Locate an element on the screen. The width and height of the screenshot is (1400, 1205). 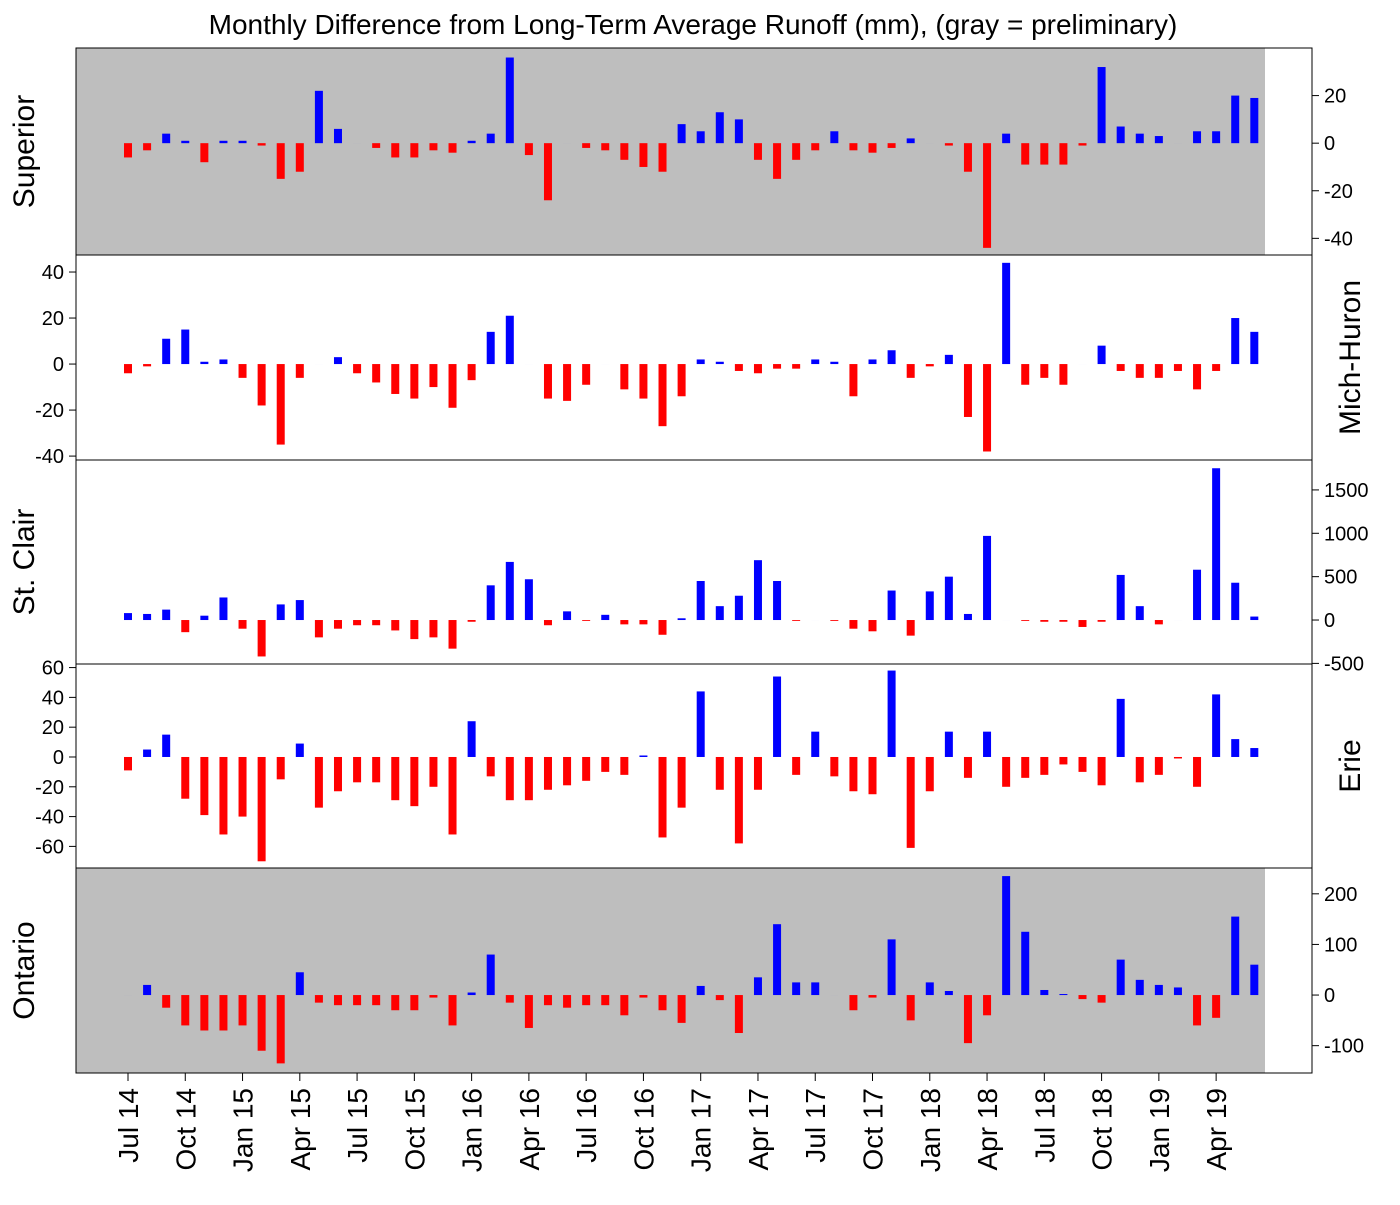
x-tick-label: Oct 16 is located at coordinates (643, 1129).